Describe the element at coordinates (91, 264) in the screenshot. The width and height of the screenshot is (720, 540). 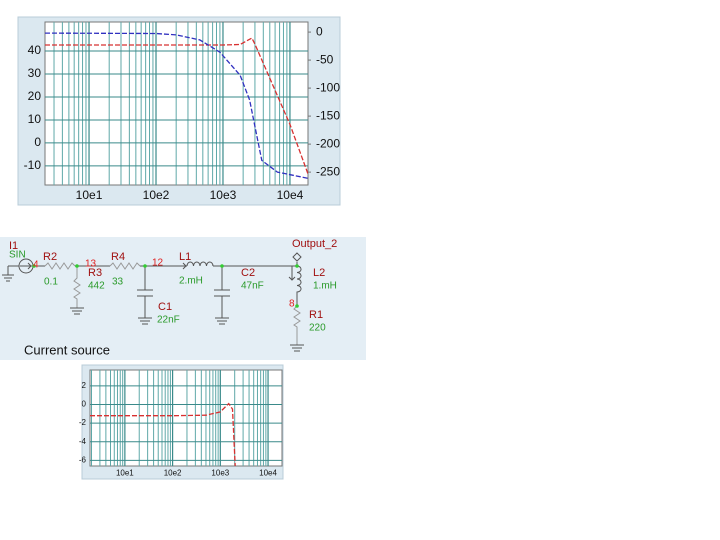
I see `node-number: 13` at that location.